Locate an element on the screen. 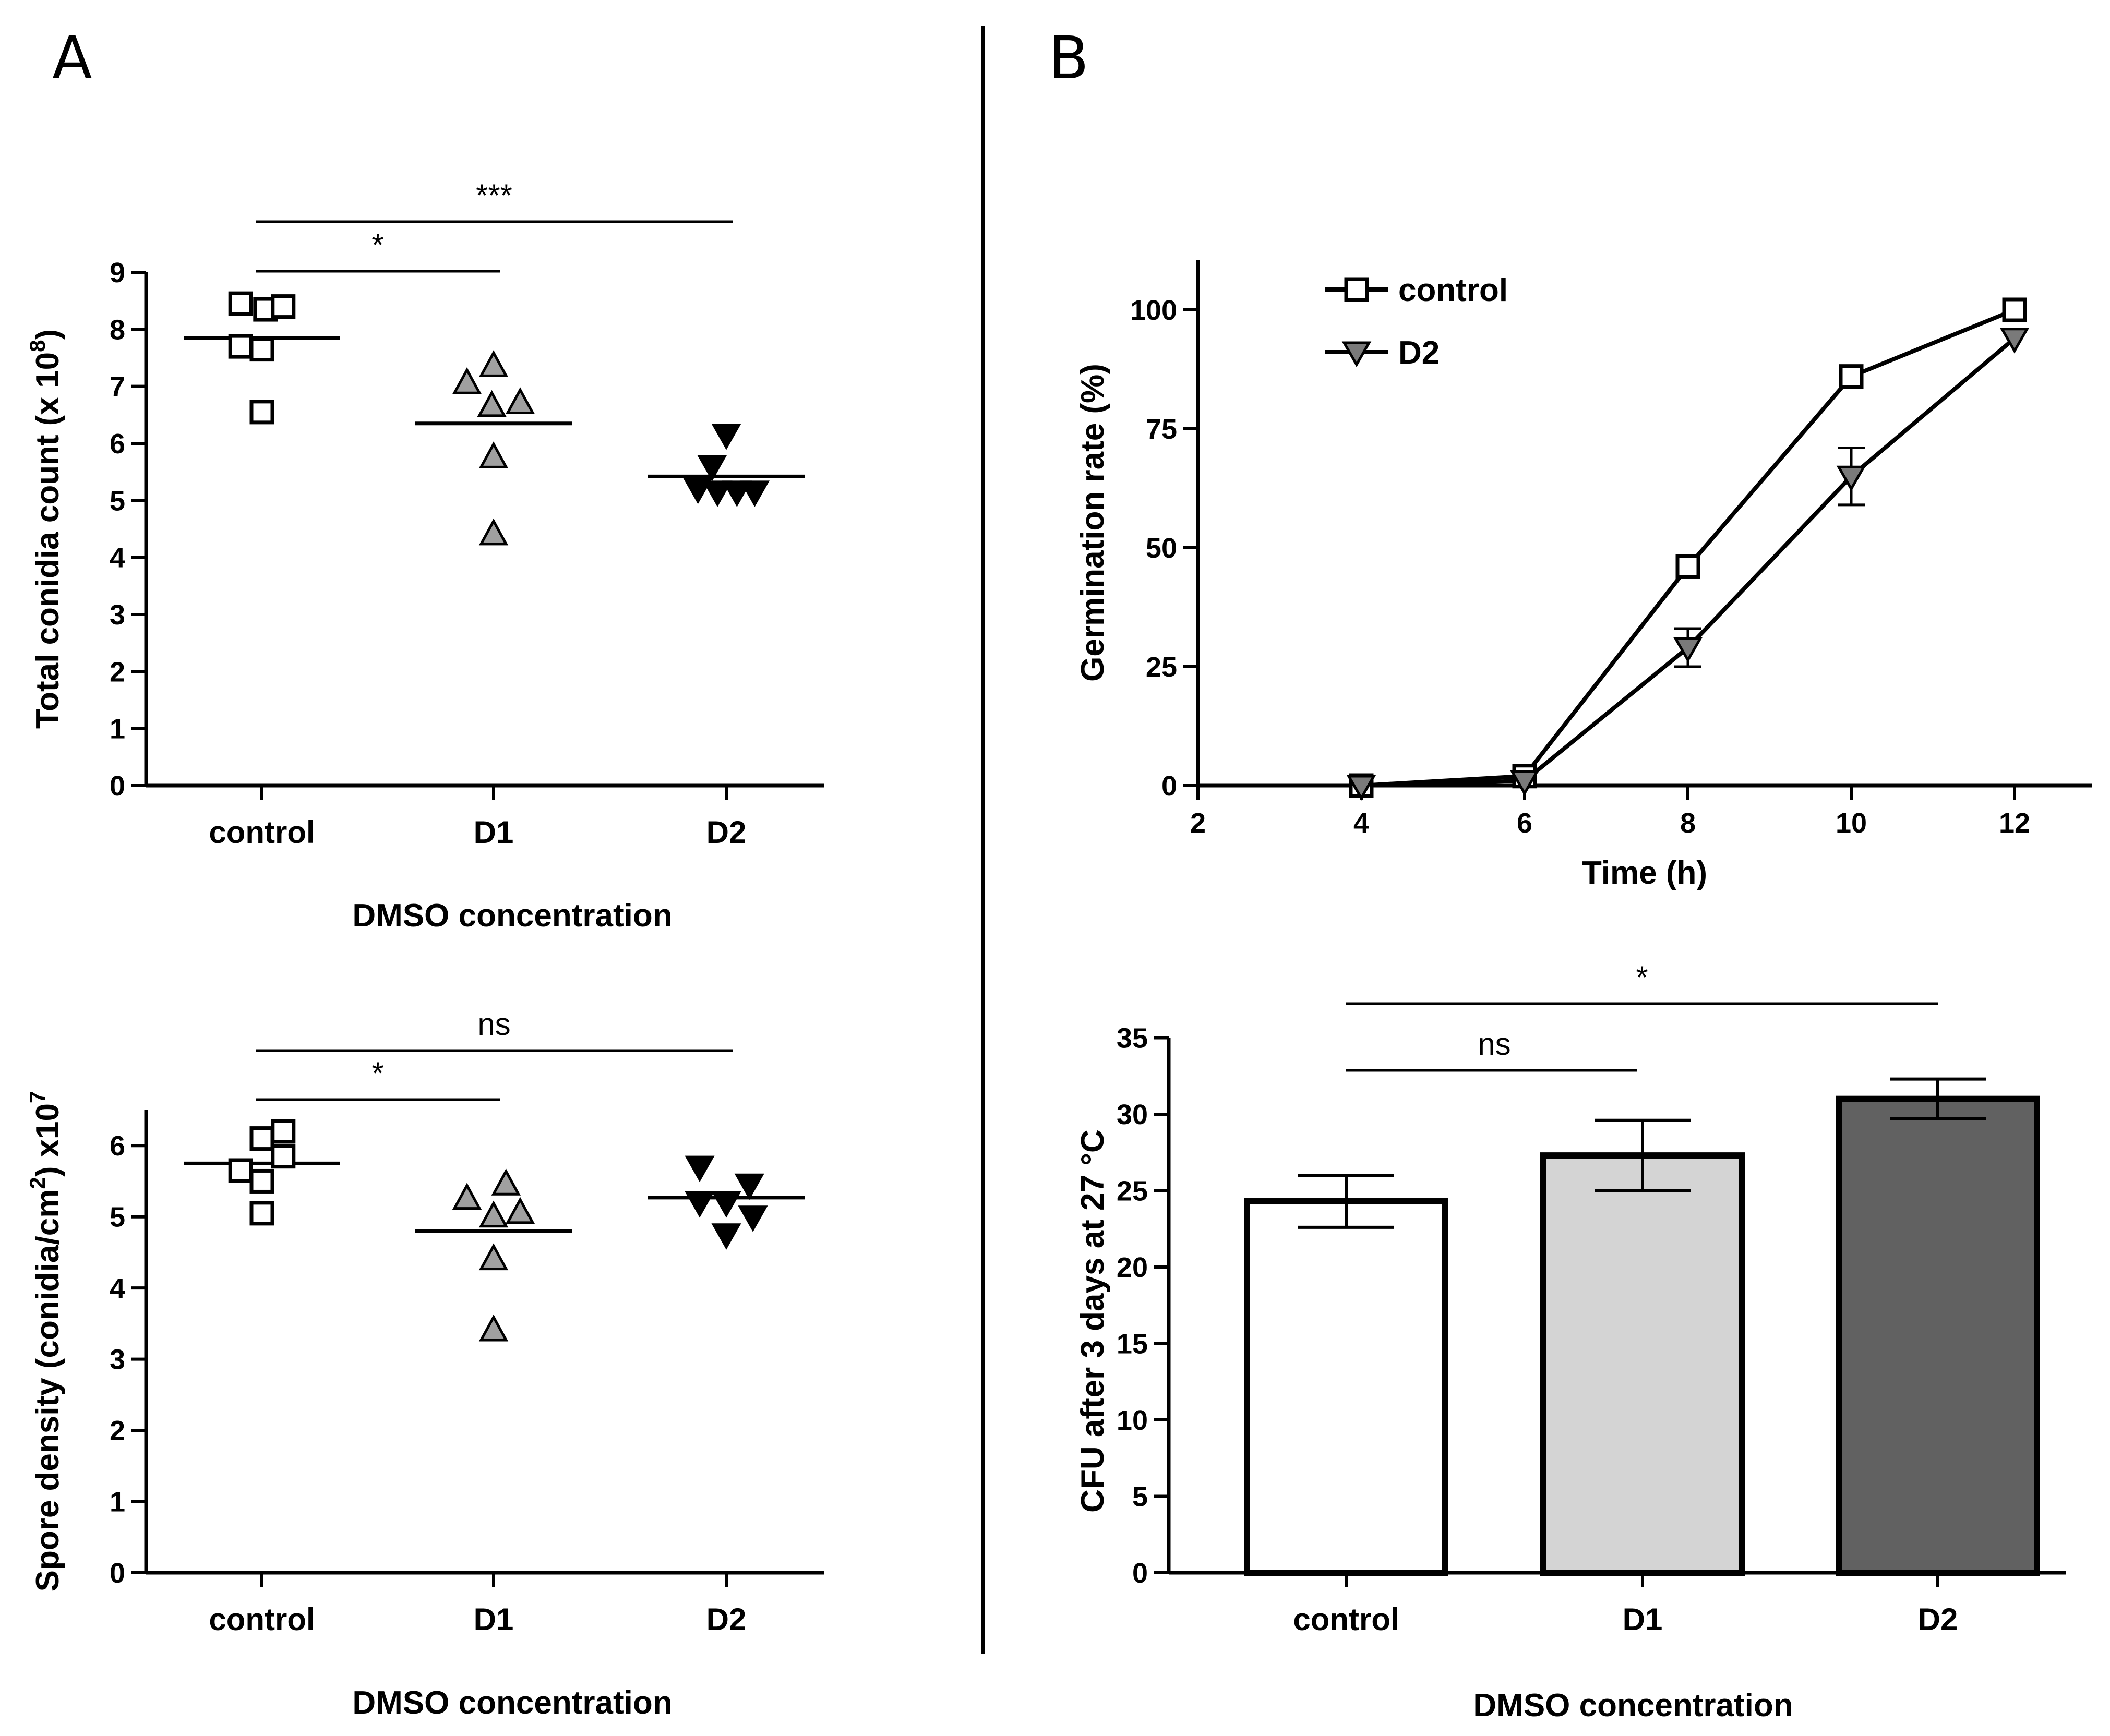 The image size is (2110, 1736). y-tick-label: 75 is located at coordinates (1161, 430).